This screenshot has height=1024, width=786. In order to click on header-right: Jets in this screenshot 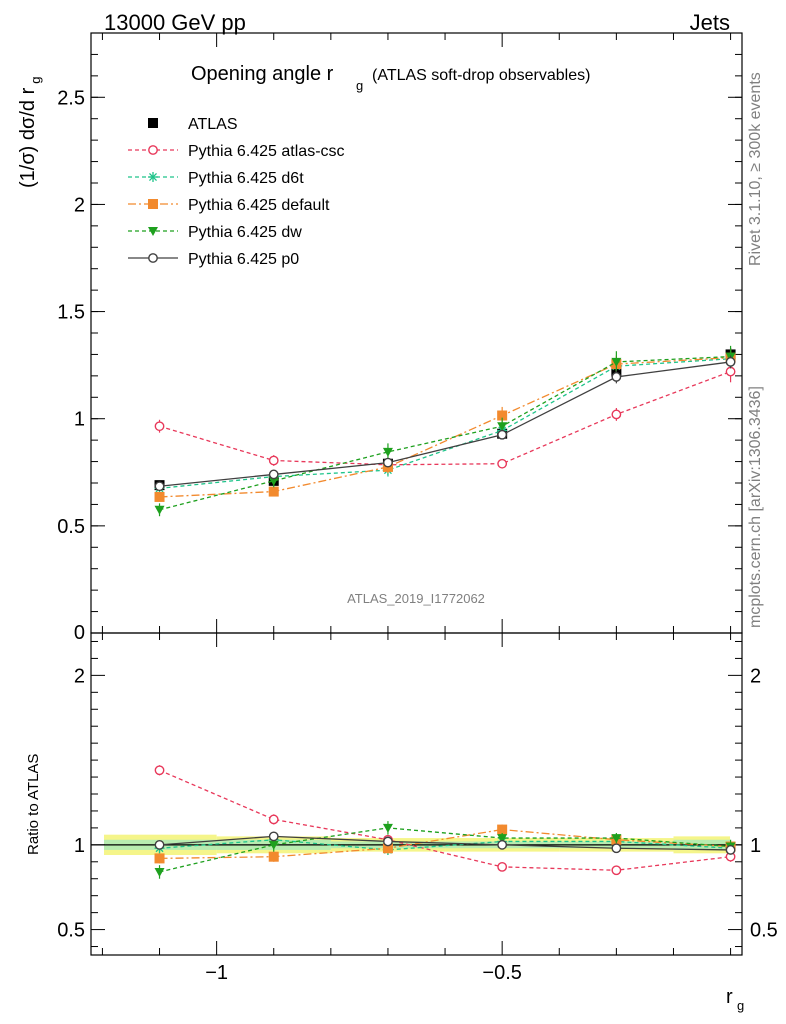, I will do `click(710, 22)`.